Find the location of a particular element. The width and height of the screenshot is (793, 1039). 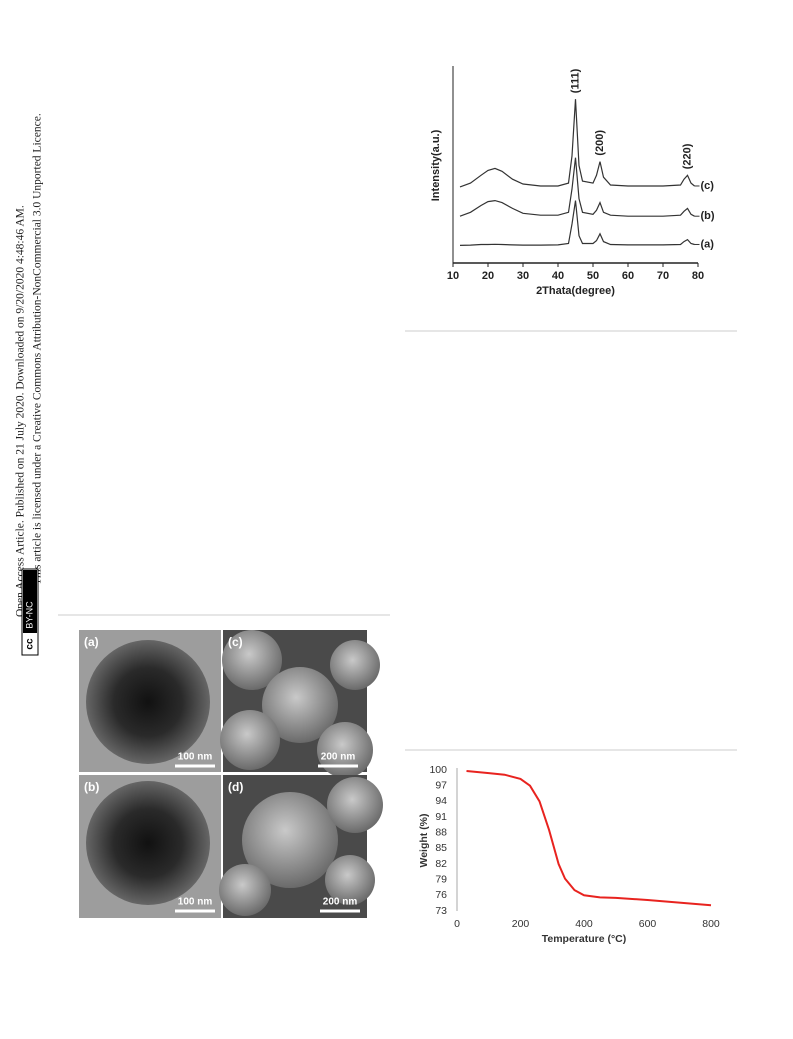

y-axis-label: Intensity(a.u.) is located at coordinates (436, 165).